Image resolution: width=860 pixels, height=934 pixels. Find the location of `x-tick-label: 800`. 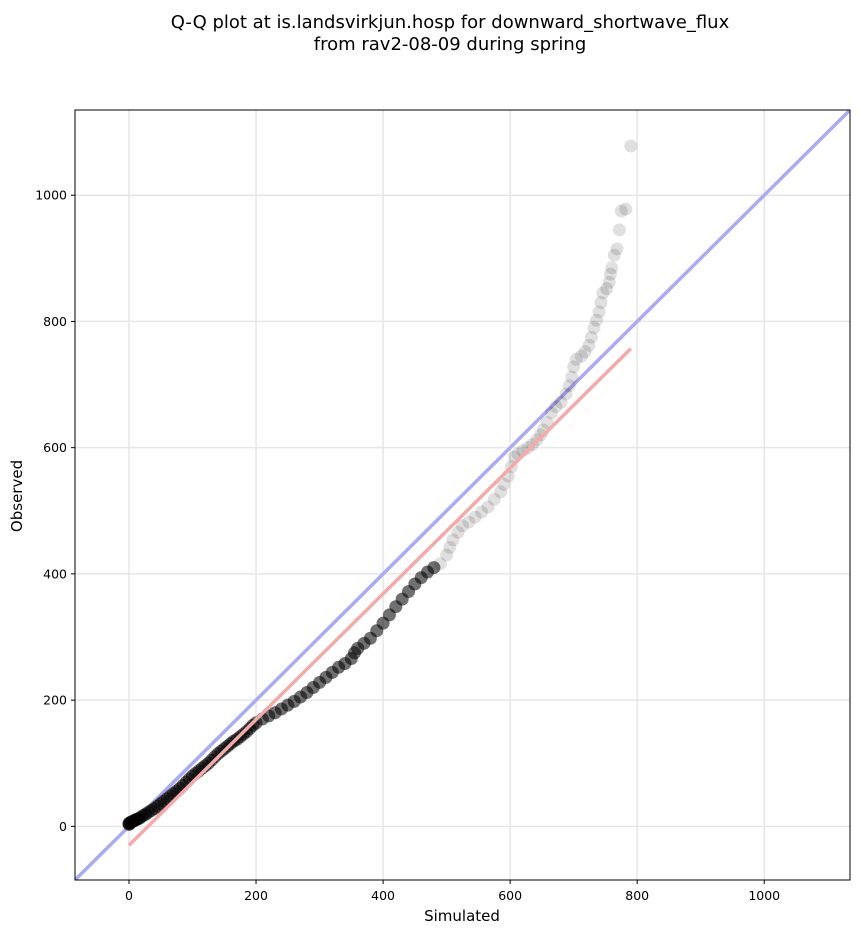

x-tick-label: 800 is located at coordinates (637, 895).